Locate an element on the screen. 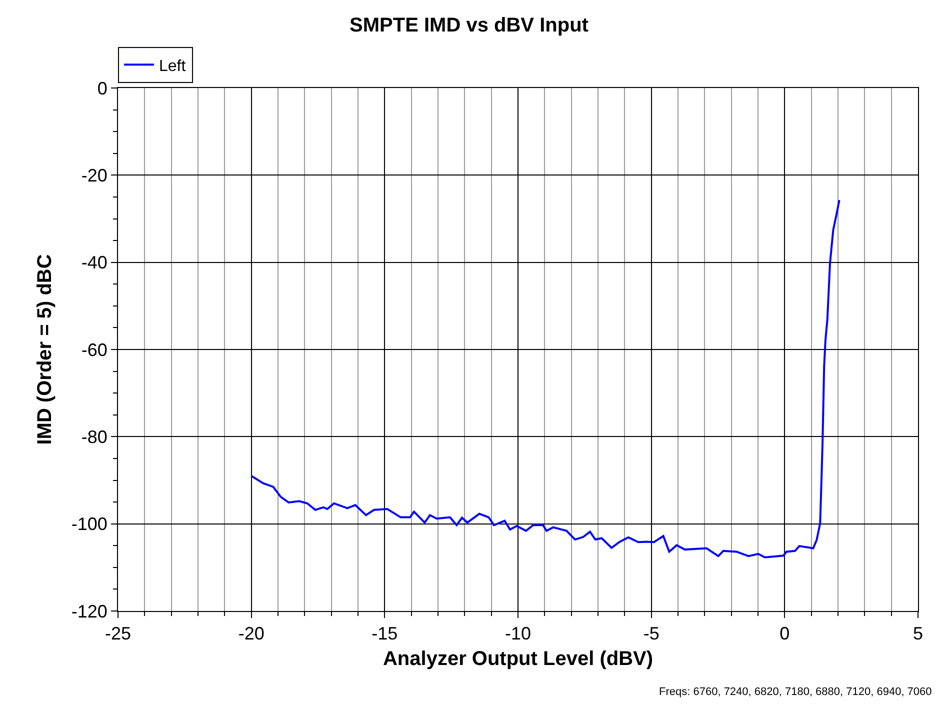  y-tick-label: 0 is located at coordinates (102, 88).